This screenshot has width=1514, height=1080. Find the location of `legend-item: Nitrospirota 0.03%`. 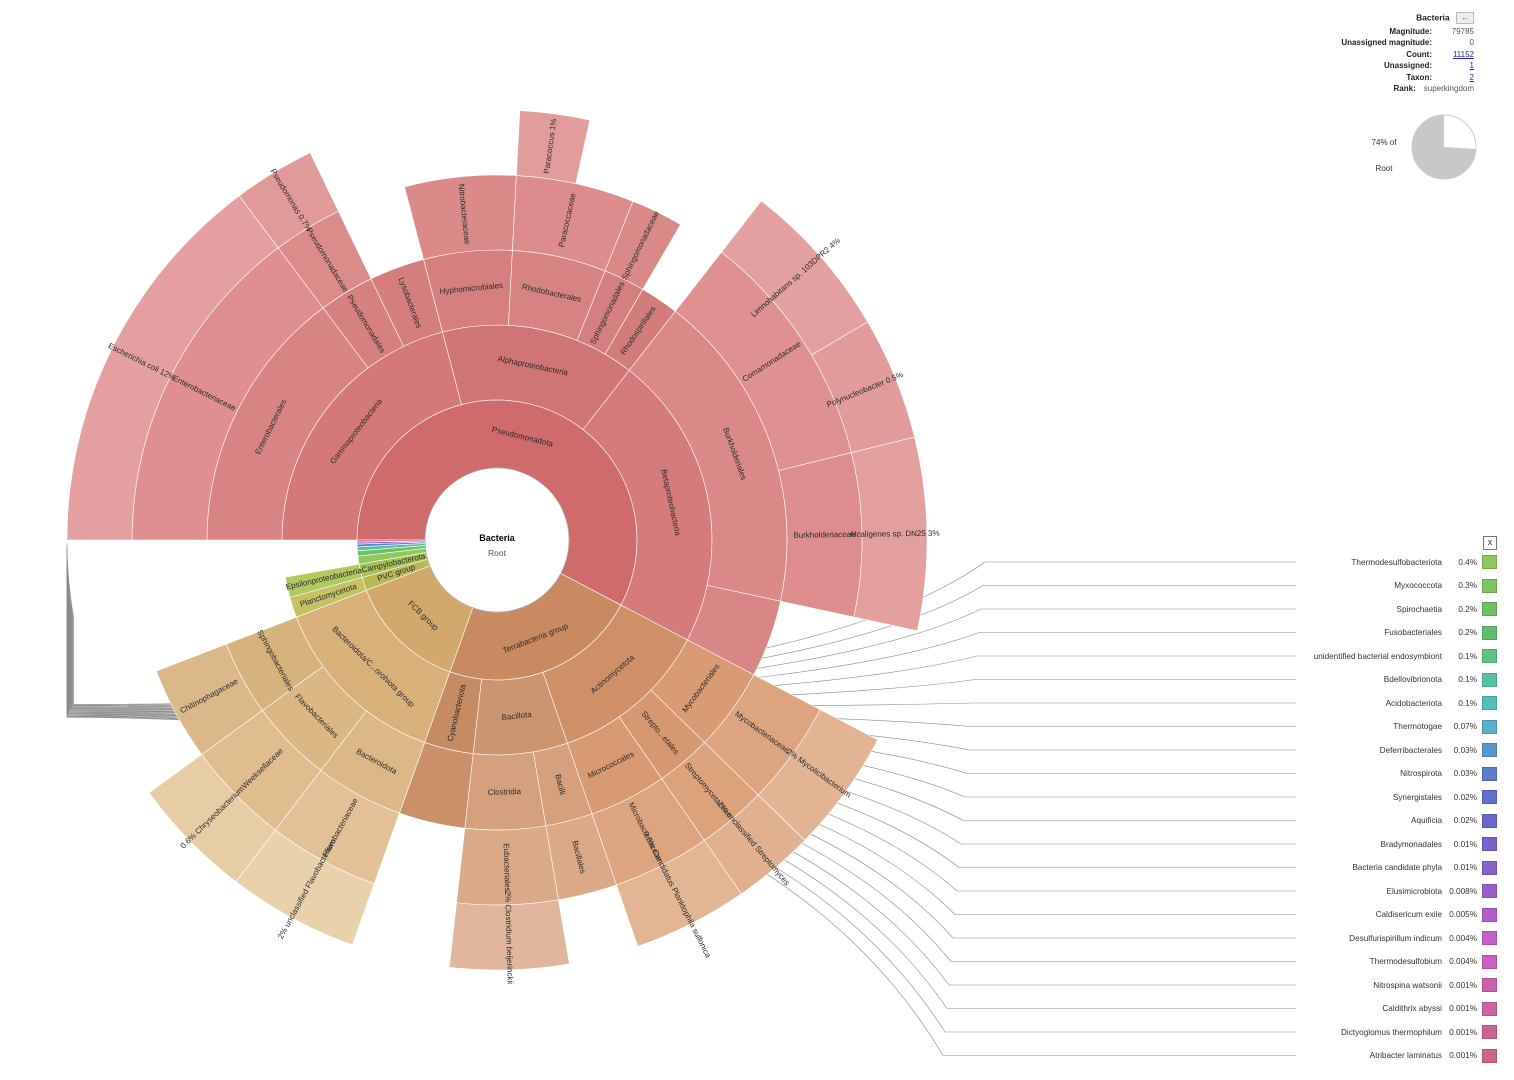

legend-item: Nitrospirota 0.03% is located at coordinates (1448, 773).